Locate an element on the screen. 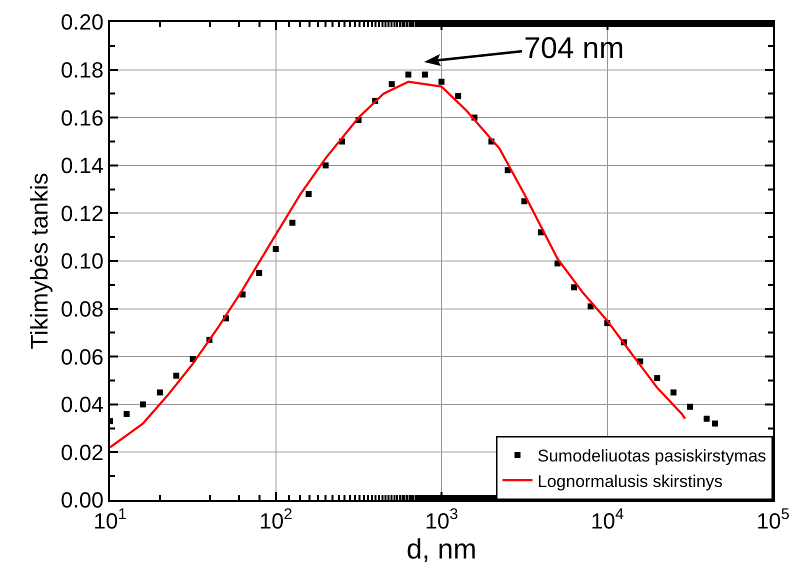  x-tick-label: 10$^{5}$ is located at coordinates (773, 520).